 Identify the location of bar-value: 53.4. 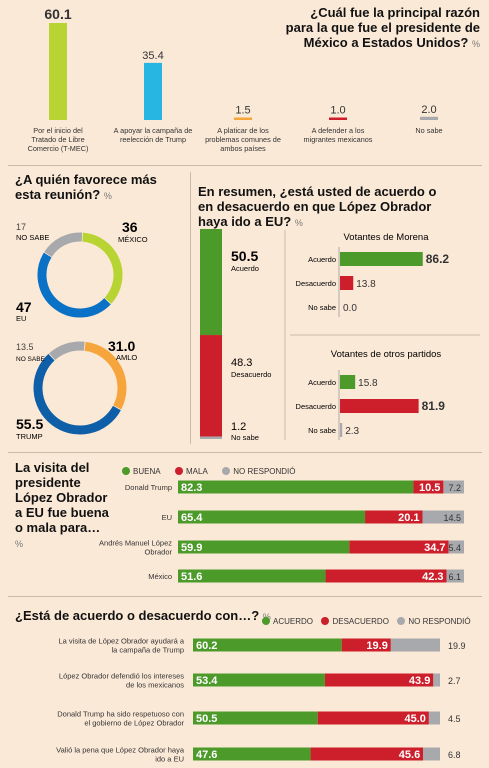
(207, 681).